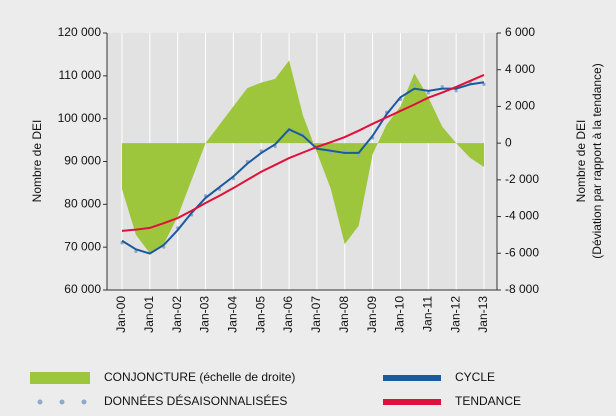  What do you see at coordinates (288, 314) in the screenshot?
I see `x-tick-label: Jan-06` at bounding box center [288, 314].